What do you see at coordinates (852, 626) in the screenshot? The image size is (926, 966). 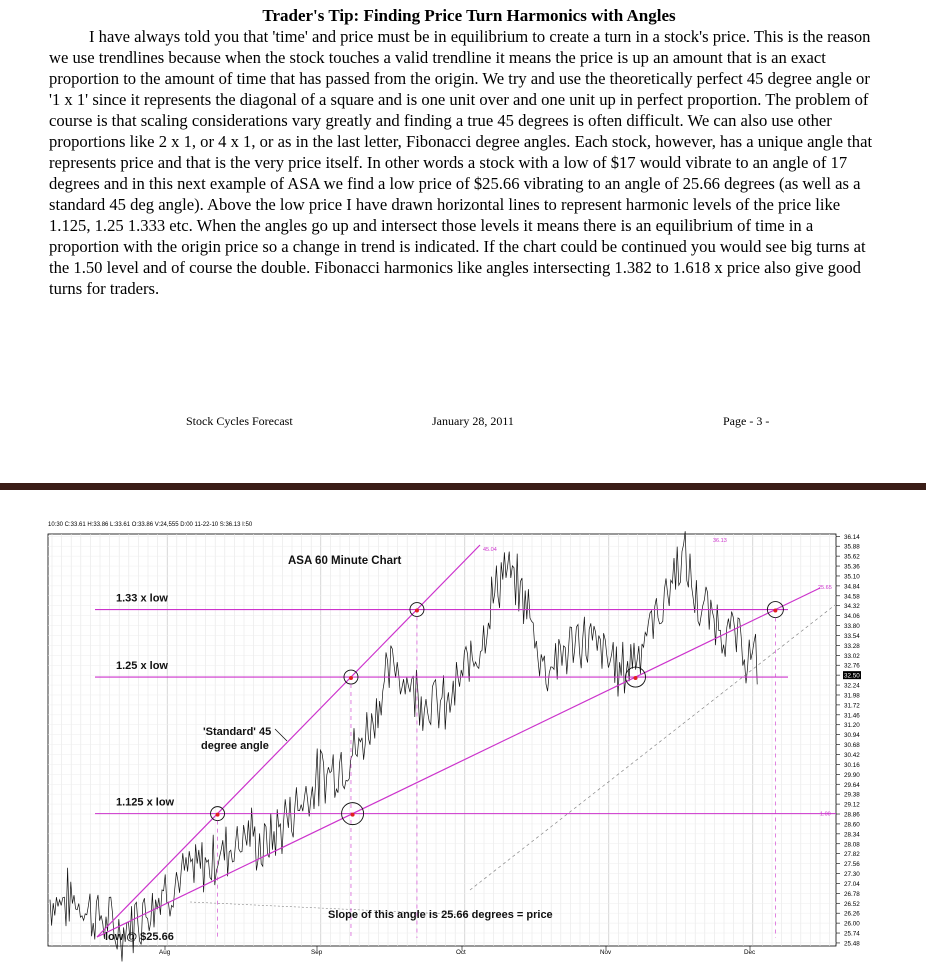 I see `y-tick-label: 33.80` at bounding box center [852, 626].